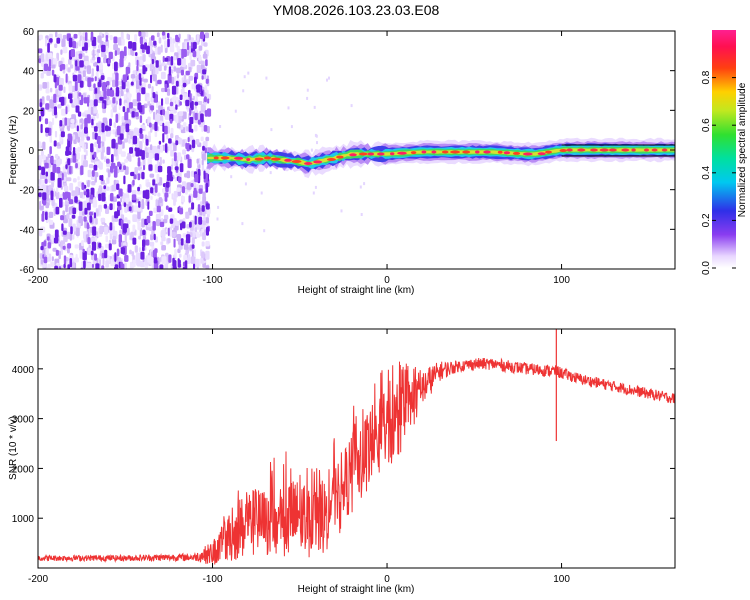  What do you see at coordinates (742, 149) in the screenshot?
I see `colorbar-label: Normalized spectral amplitude` at bounding box center [742, 149].